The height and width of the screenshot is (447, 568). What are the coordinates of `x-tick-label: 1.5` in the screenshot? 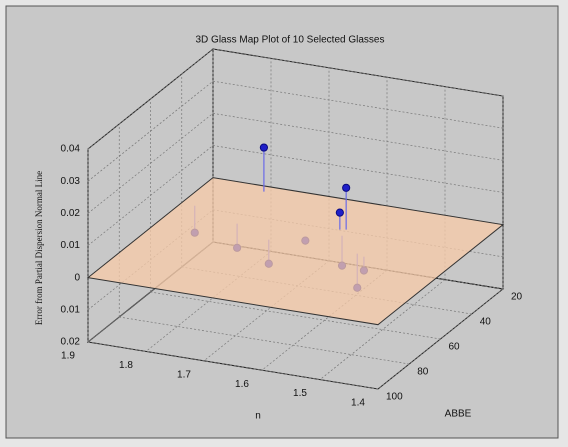 It's located at (300, 393).